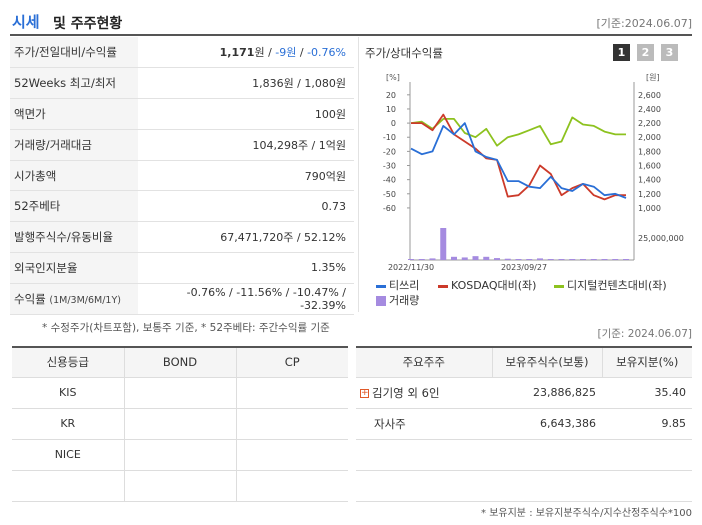 This screenshot has height=525, width=702. I want to click on mcap-label: 시가총액, so click(74, 176).